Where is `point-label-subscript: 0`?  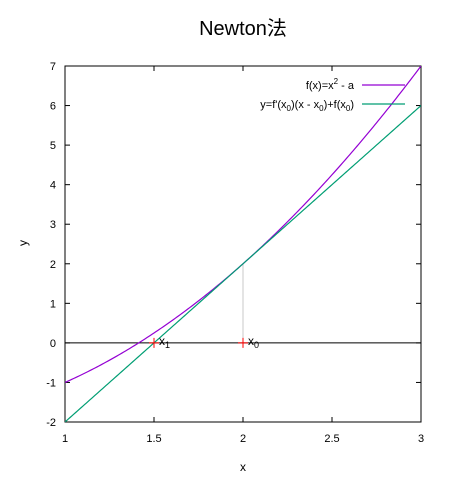
point-label-subscript: 0 is located at coordinates (256, 345).